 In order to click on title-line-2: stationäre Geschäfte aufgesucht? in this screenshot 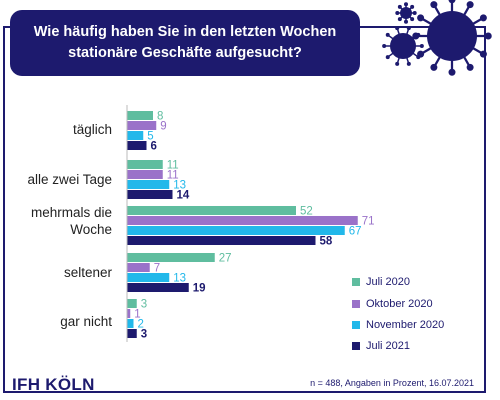, I will do `click(185, 53)`.